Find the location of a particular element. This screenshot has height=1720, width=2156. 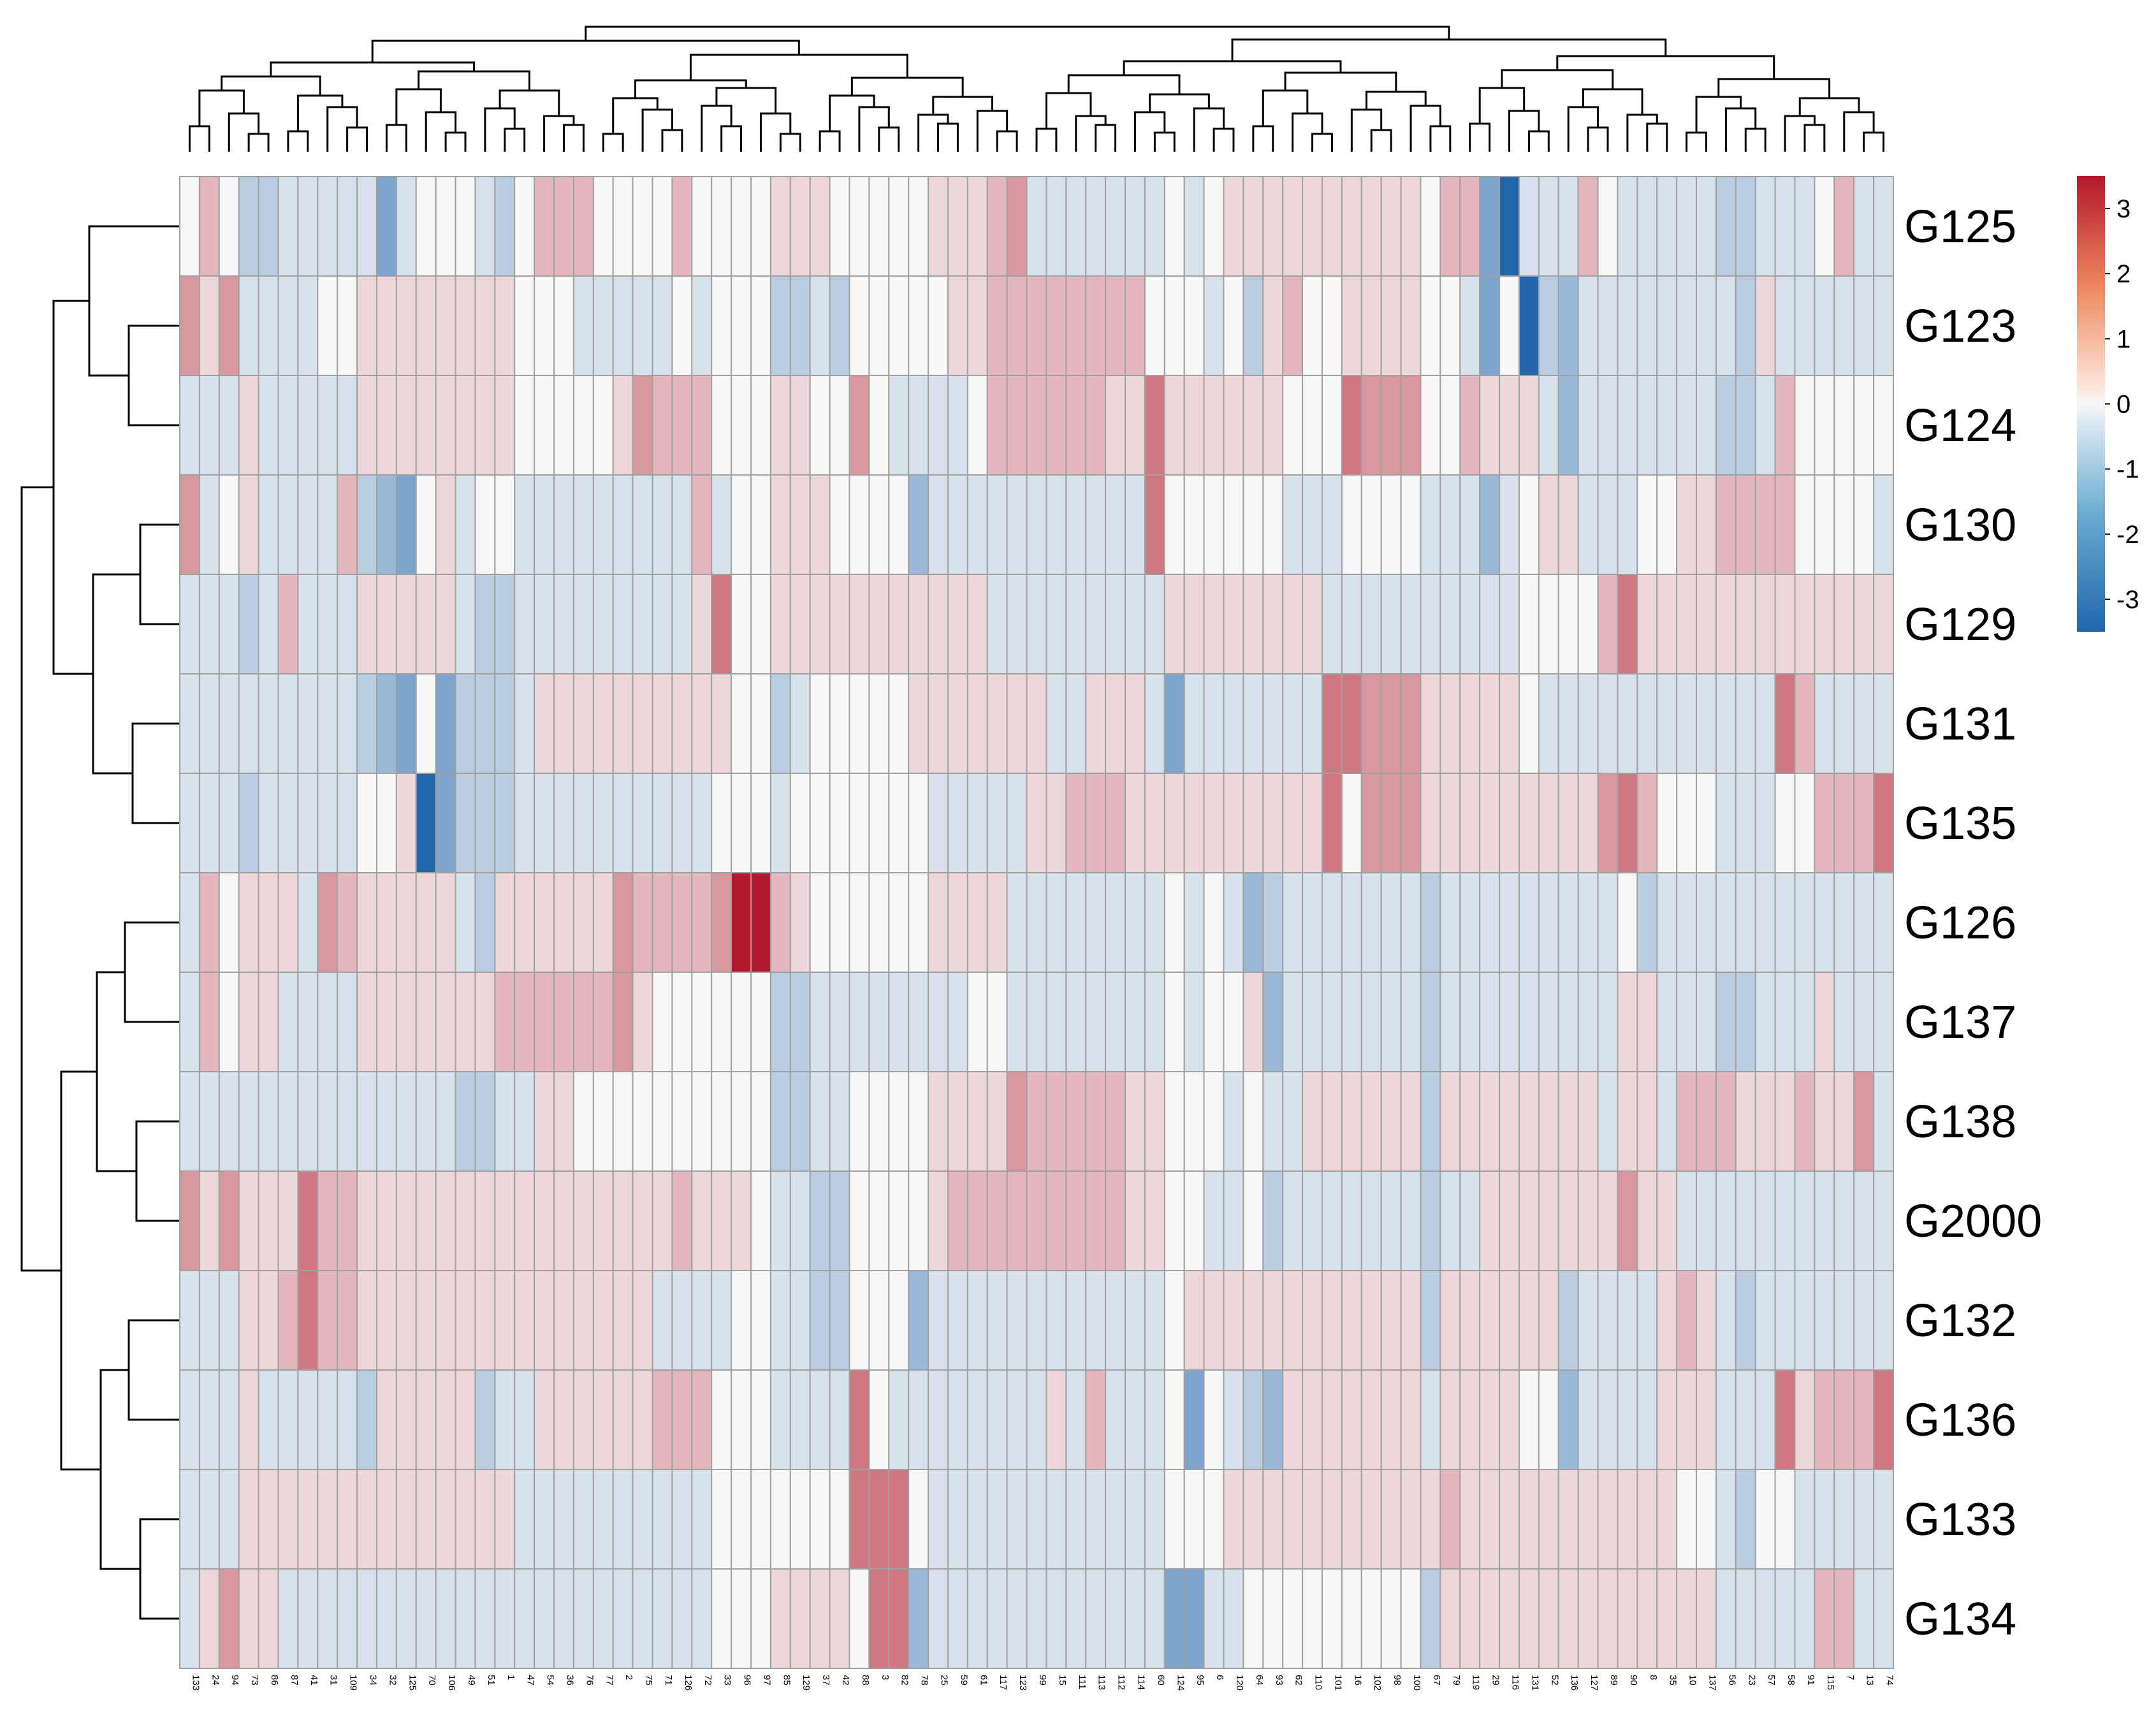

column-label: 15 is located at coordinates (1062, 1681).